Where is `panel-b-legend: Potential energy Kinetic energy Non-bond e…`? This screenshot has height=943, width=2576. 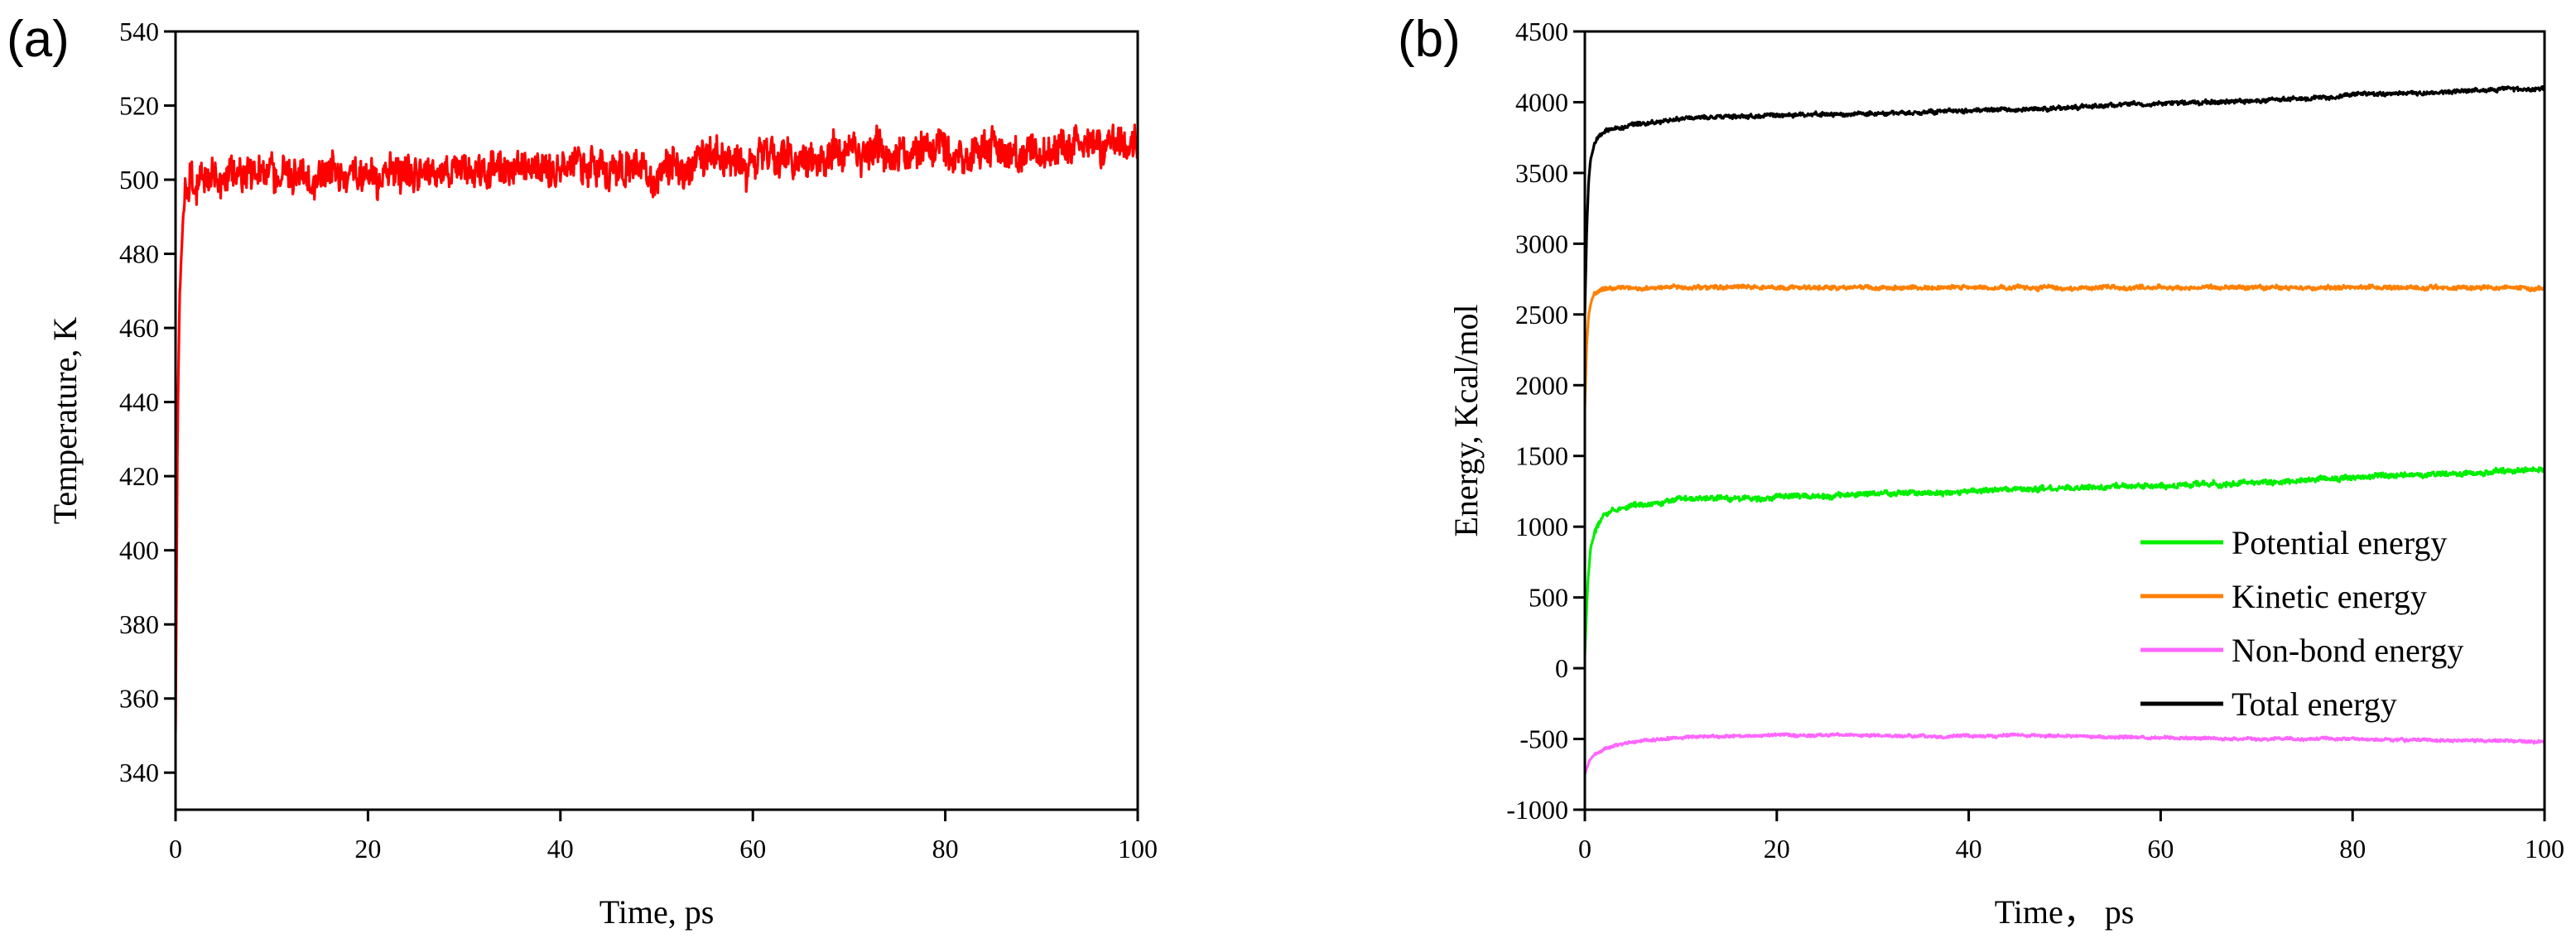
panel-b-legend: Potential energy Kinetic energy Non-bond e… is located at coordinates (2301, 623).